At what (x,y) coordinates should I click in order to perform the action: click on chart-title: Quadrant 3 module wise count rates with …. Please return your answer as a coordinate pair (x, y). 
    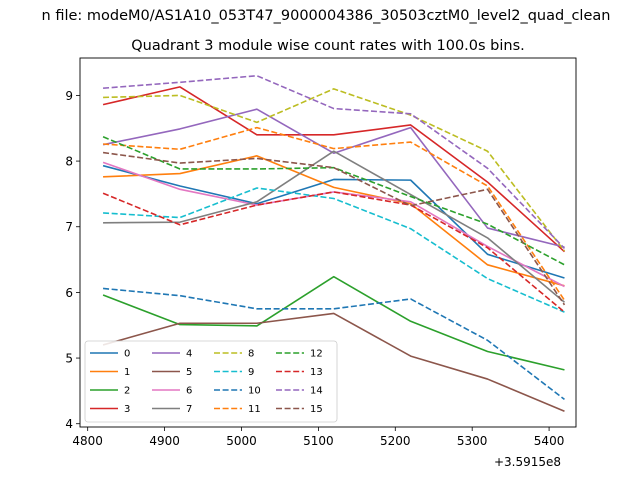
    Looking at the image, I should click on (328, 46).